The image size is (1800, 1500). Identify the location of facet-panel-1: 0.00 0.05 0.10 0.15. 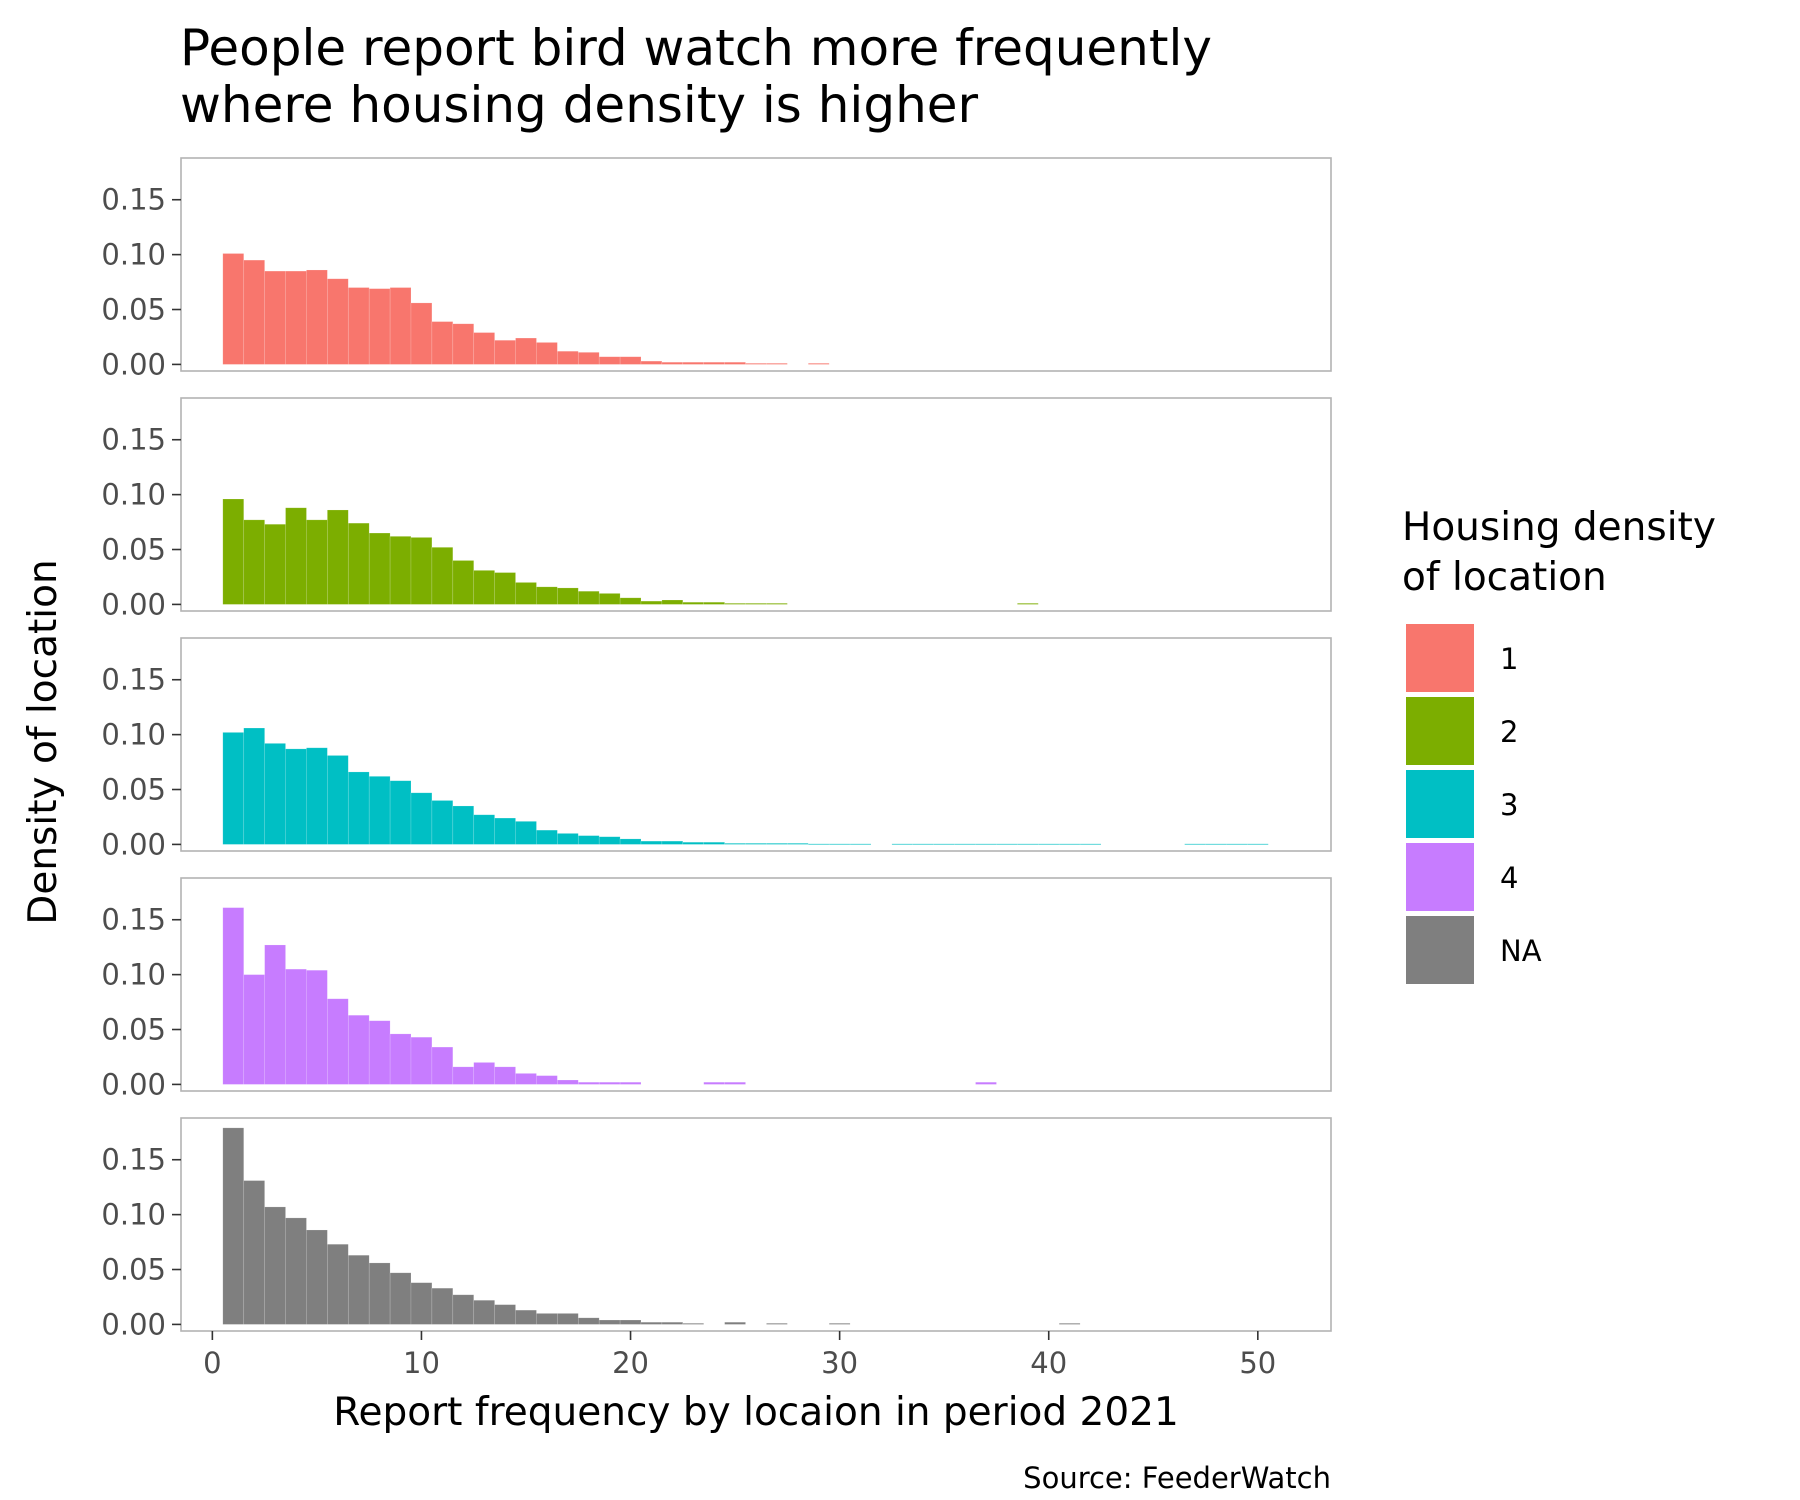
(716, 269).